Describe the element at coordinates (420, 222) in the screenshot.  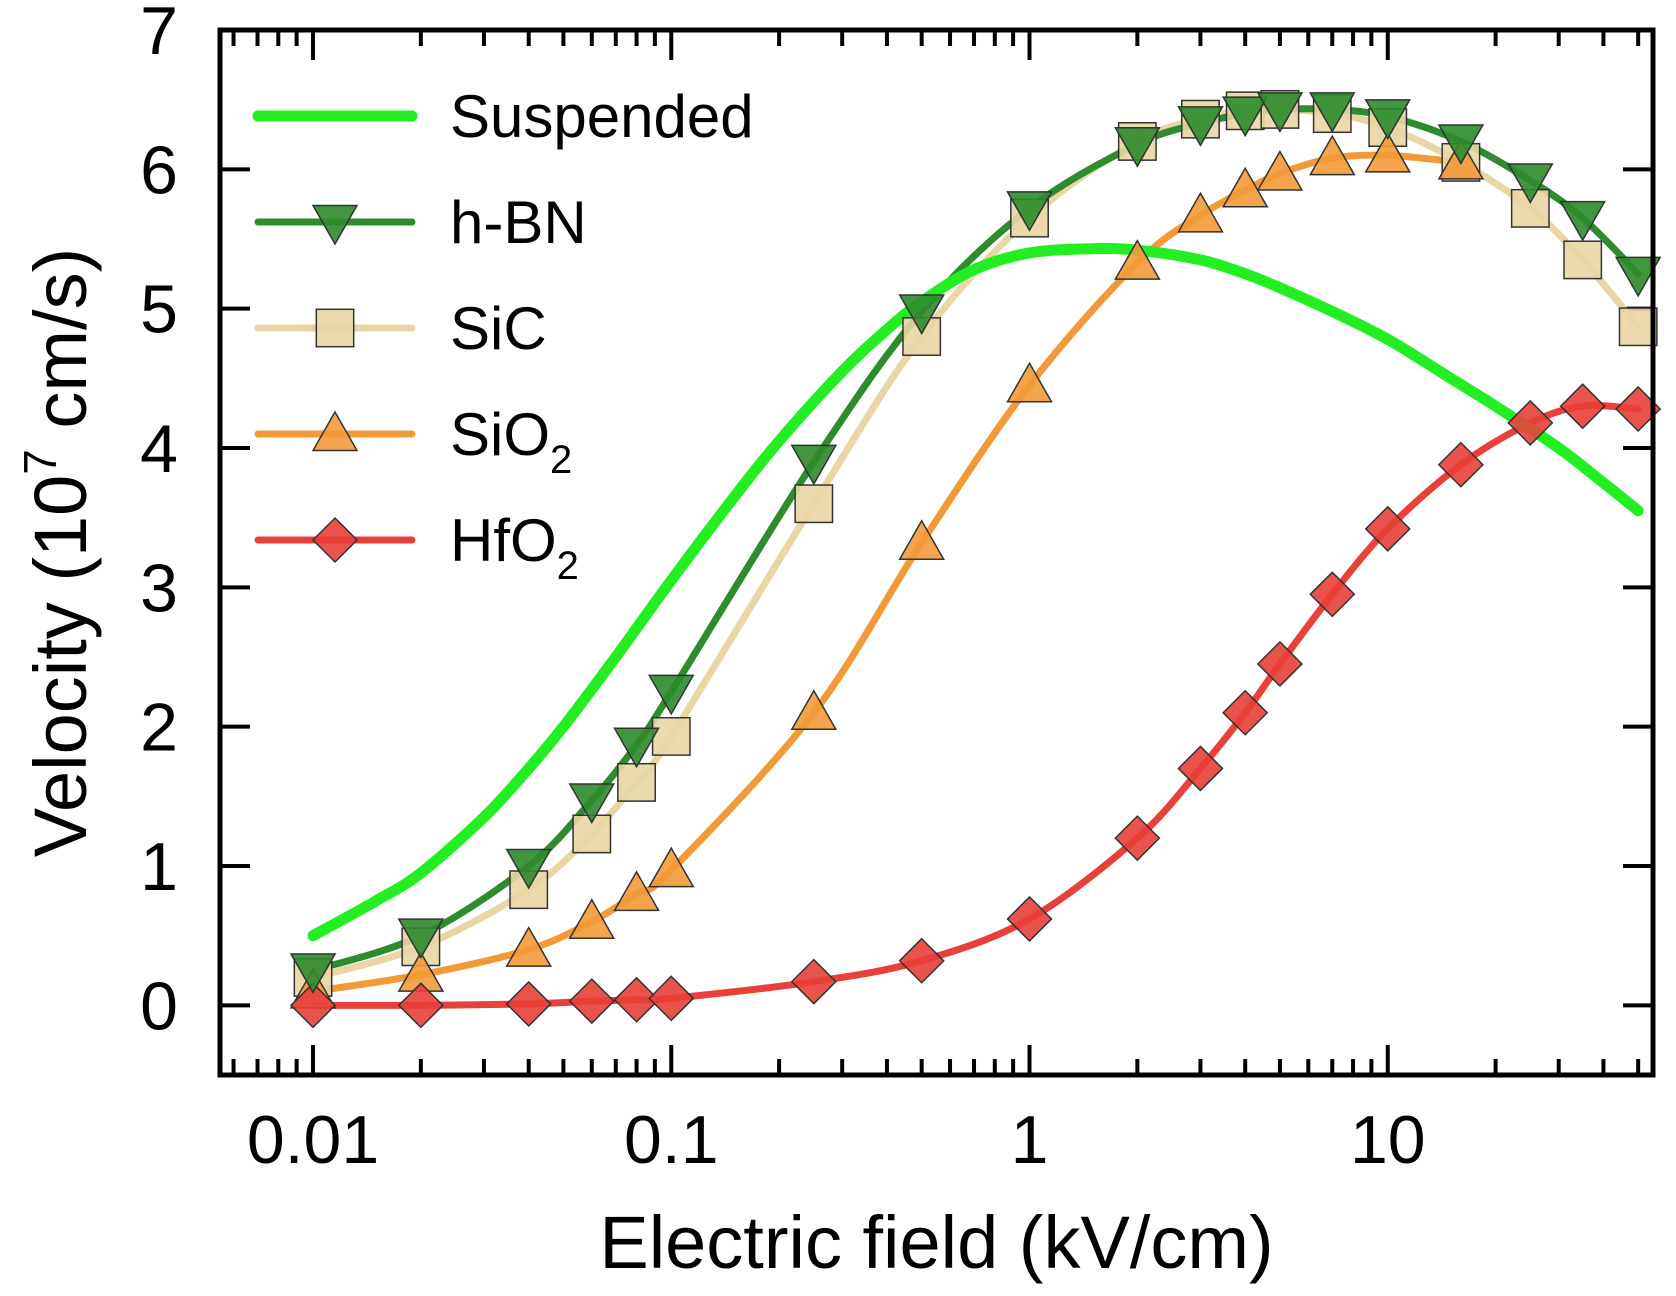
I see `legend-item-h-bn: h-BN` at that location.